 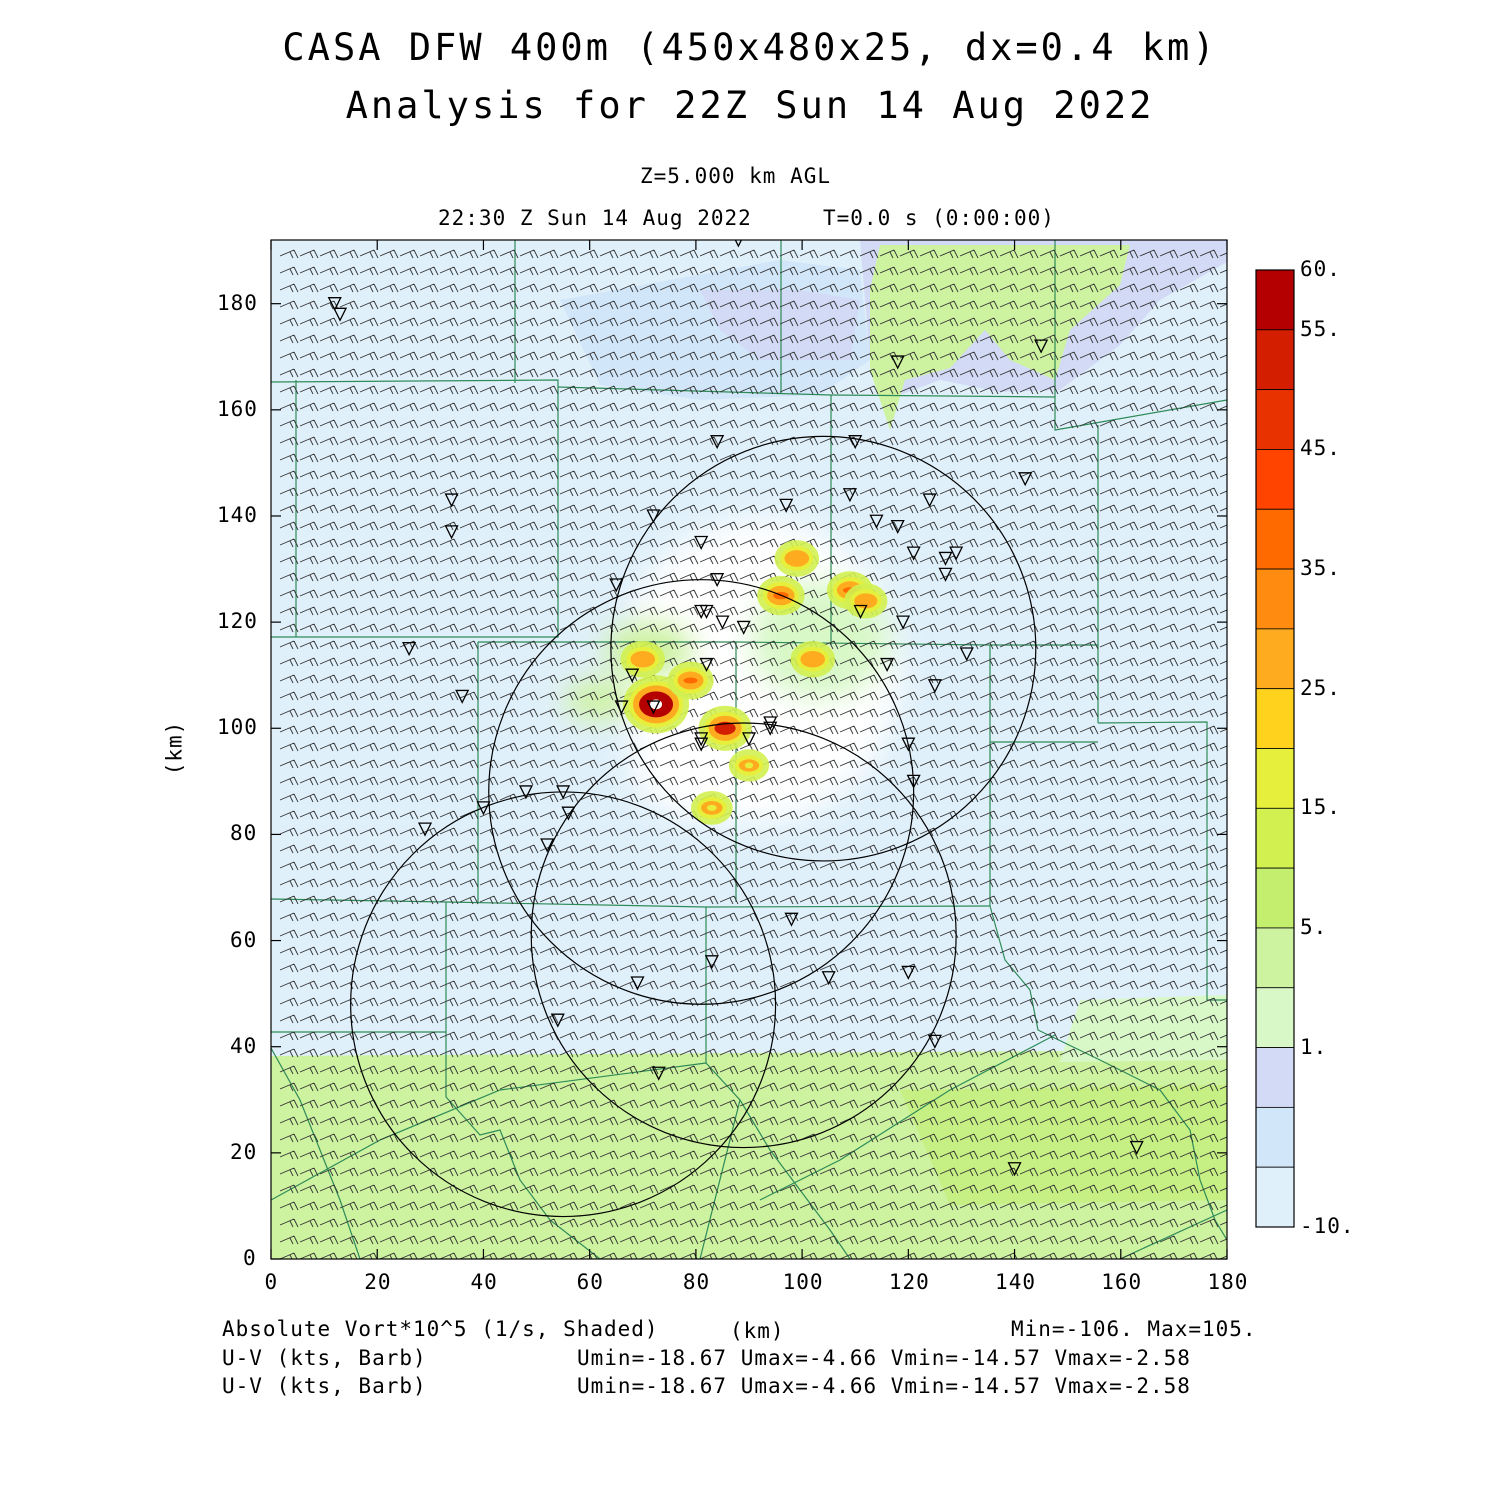 I want to click on y-tick-label: 60, so click(x=244, y=939).